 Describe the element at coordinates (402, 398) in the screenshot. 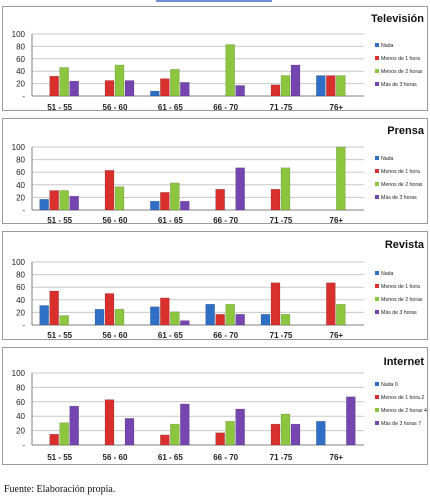

I see `legend-label: Menos de 1 hora 2` at that location.